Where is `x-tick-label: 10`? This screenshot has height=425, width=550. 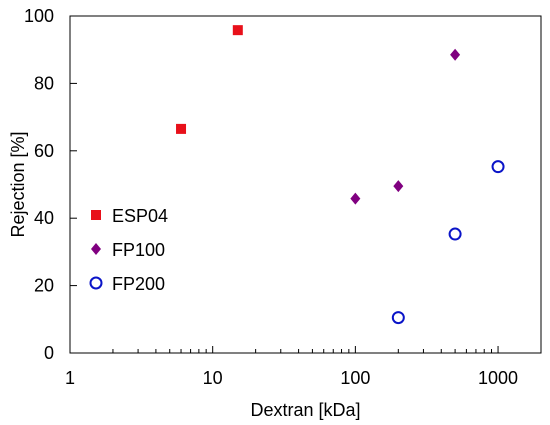 x-tick-label: 10 is located at coordinates (213, 378).